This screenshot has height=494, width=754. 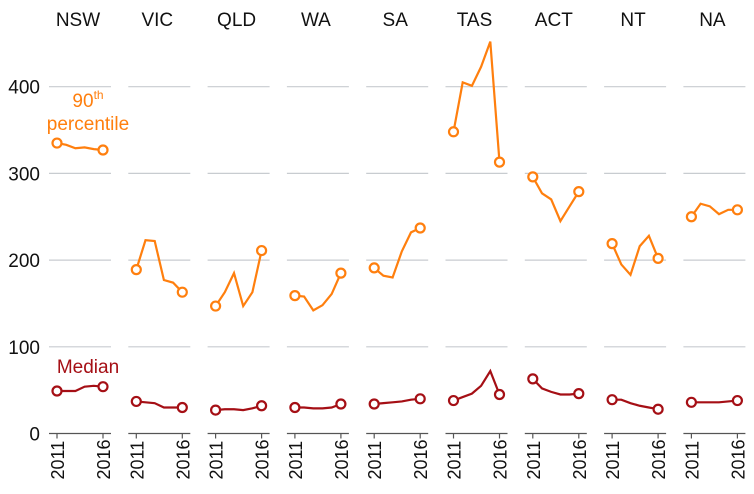 What do you see at coordinates (24, 261) in the screenshot?
I see `y-tick-label: 200` at bounding box center [24, 261].